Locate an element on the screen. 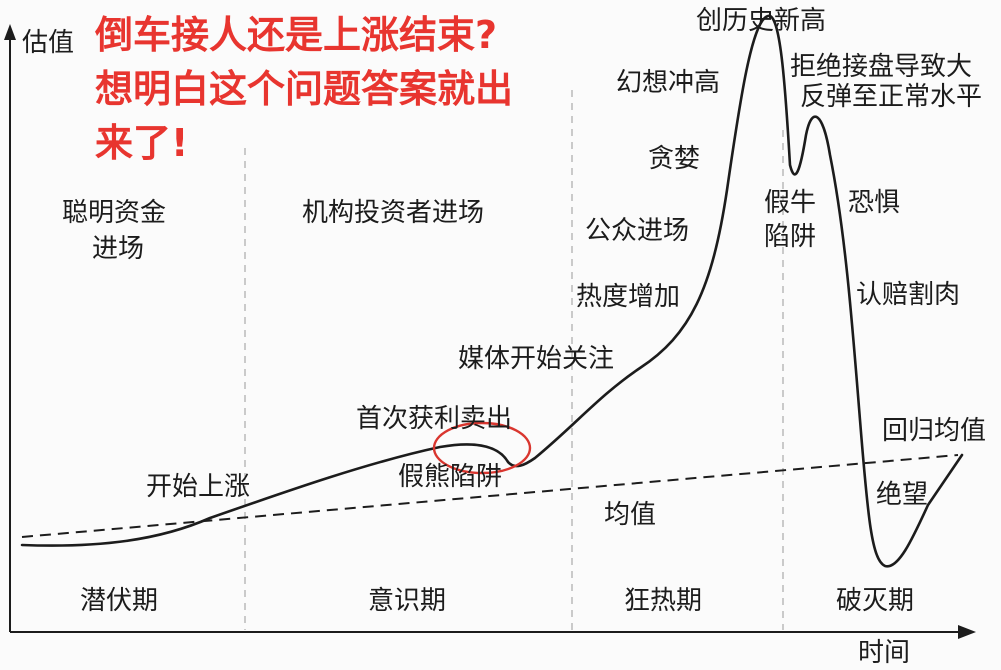  rebound-label-1: 拒绝接盘导致大 is located at coordinates (881, 67).